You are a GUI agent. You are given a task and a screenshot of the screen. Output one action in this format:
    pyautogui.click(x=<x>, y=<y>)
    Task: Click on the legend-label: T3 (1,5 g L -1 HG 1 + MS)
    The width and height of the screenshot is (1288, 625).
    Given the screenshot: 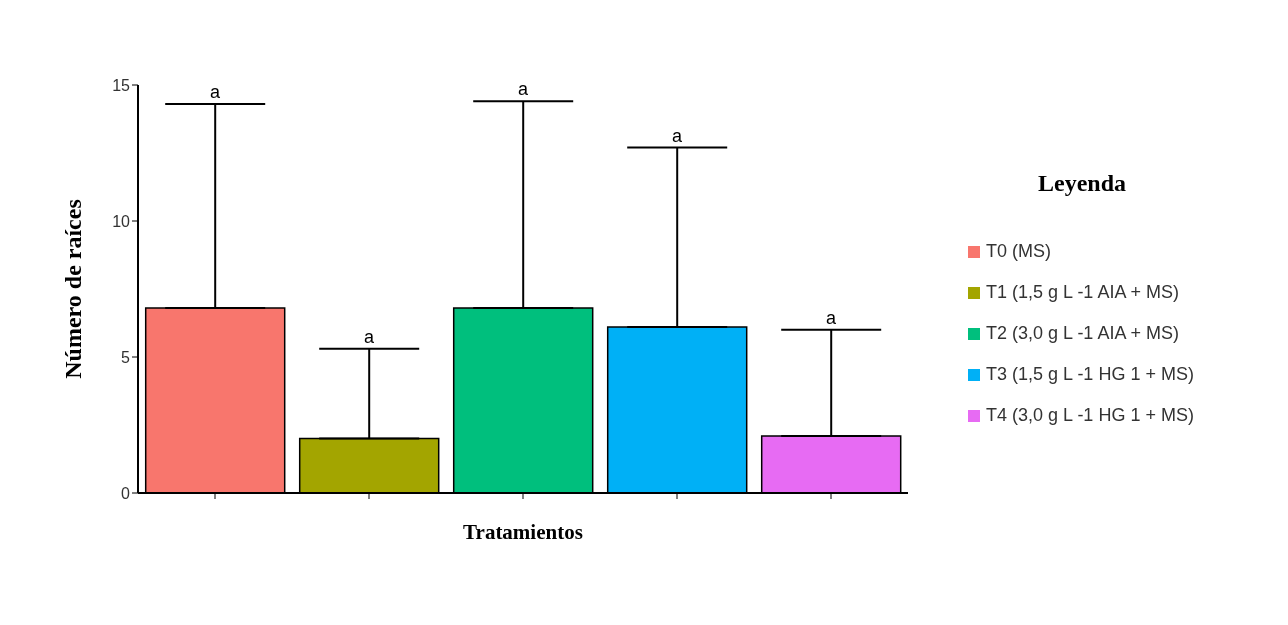 What is the action you would take?
    pyautogui.click(x=1090, y=374)
    